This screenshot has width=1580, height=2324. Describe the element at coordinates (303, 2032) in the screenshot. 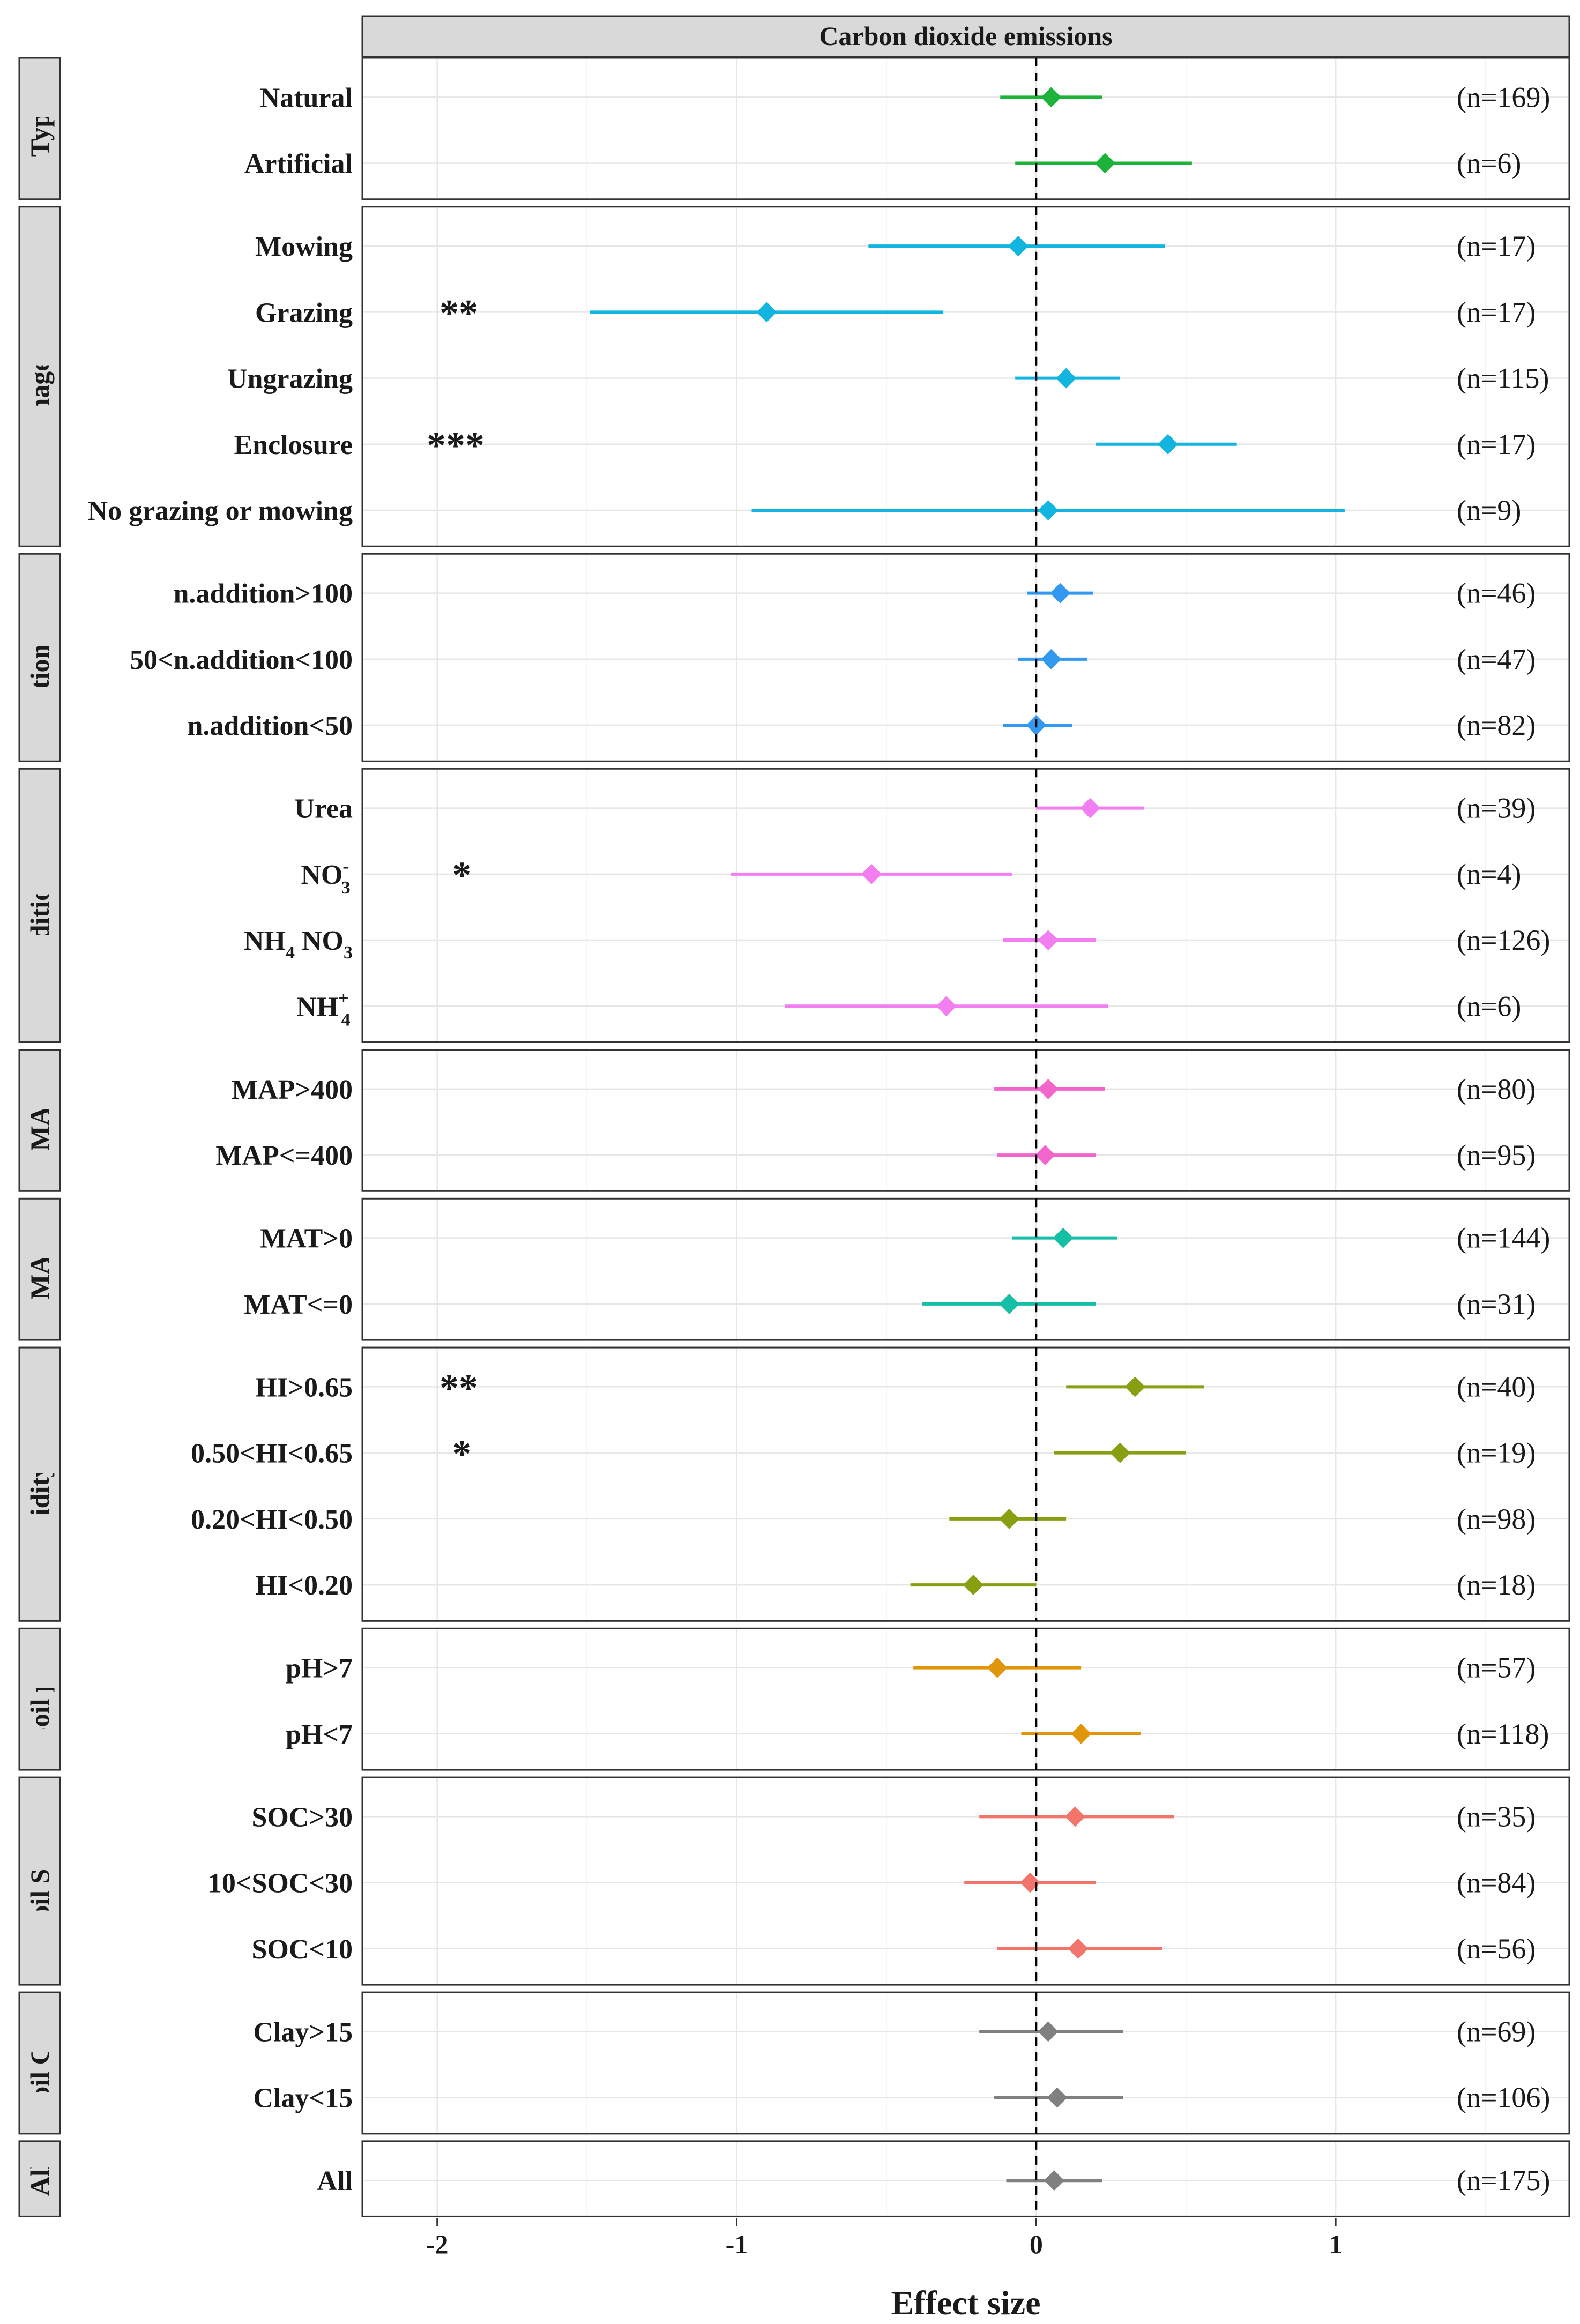

I see `row-label: Clay>15` at that location.